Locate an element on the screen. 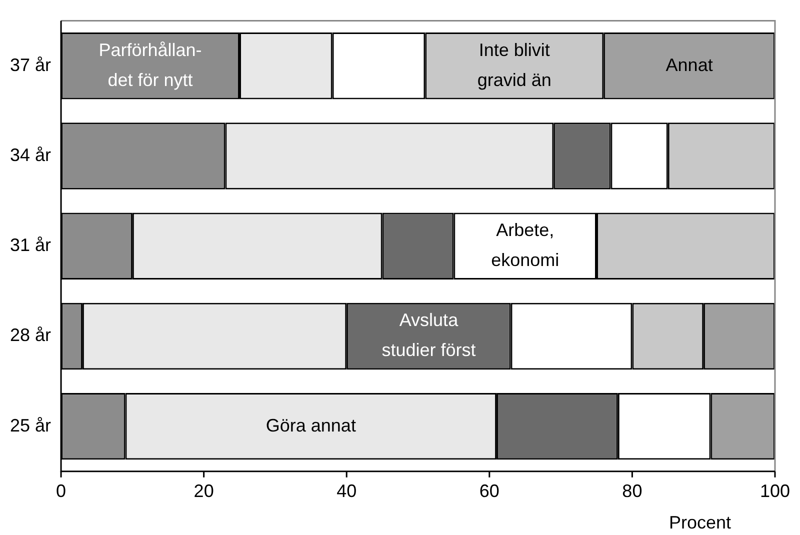 The width and height of the screenshot is (800, 535). series-label: Parförhållan- det för nytt is located at coordinates (150, 65).